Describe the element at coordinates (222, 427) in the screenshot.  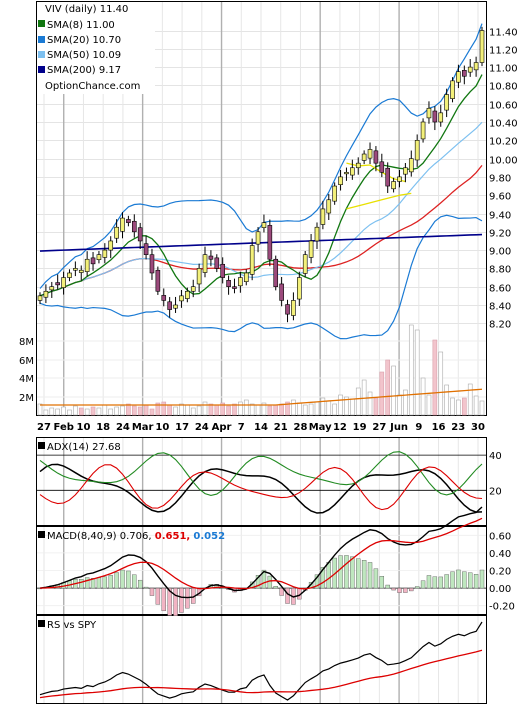
I see `x-tick-label: Apr` at that location.